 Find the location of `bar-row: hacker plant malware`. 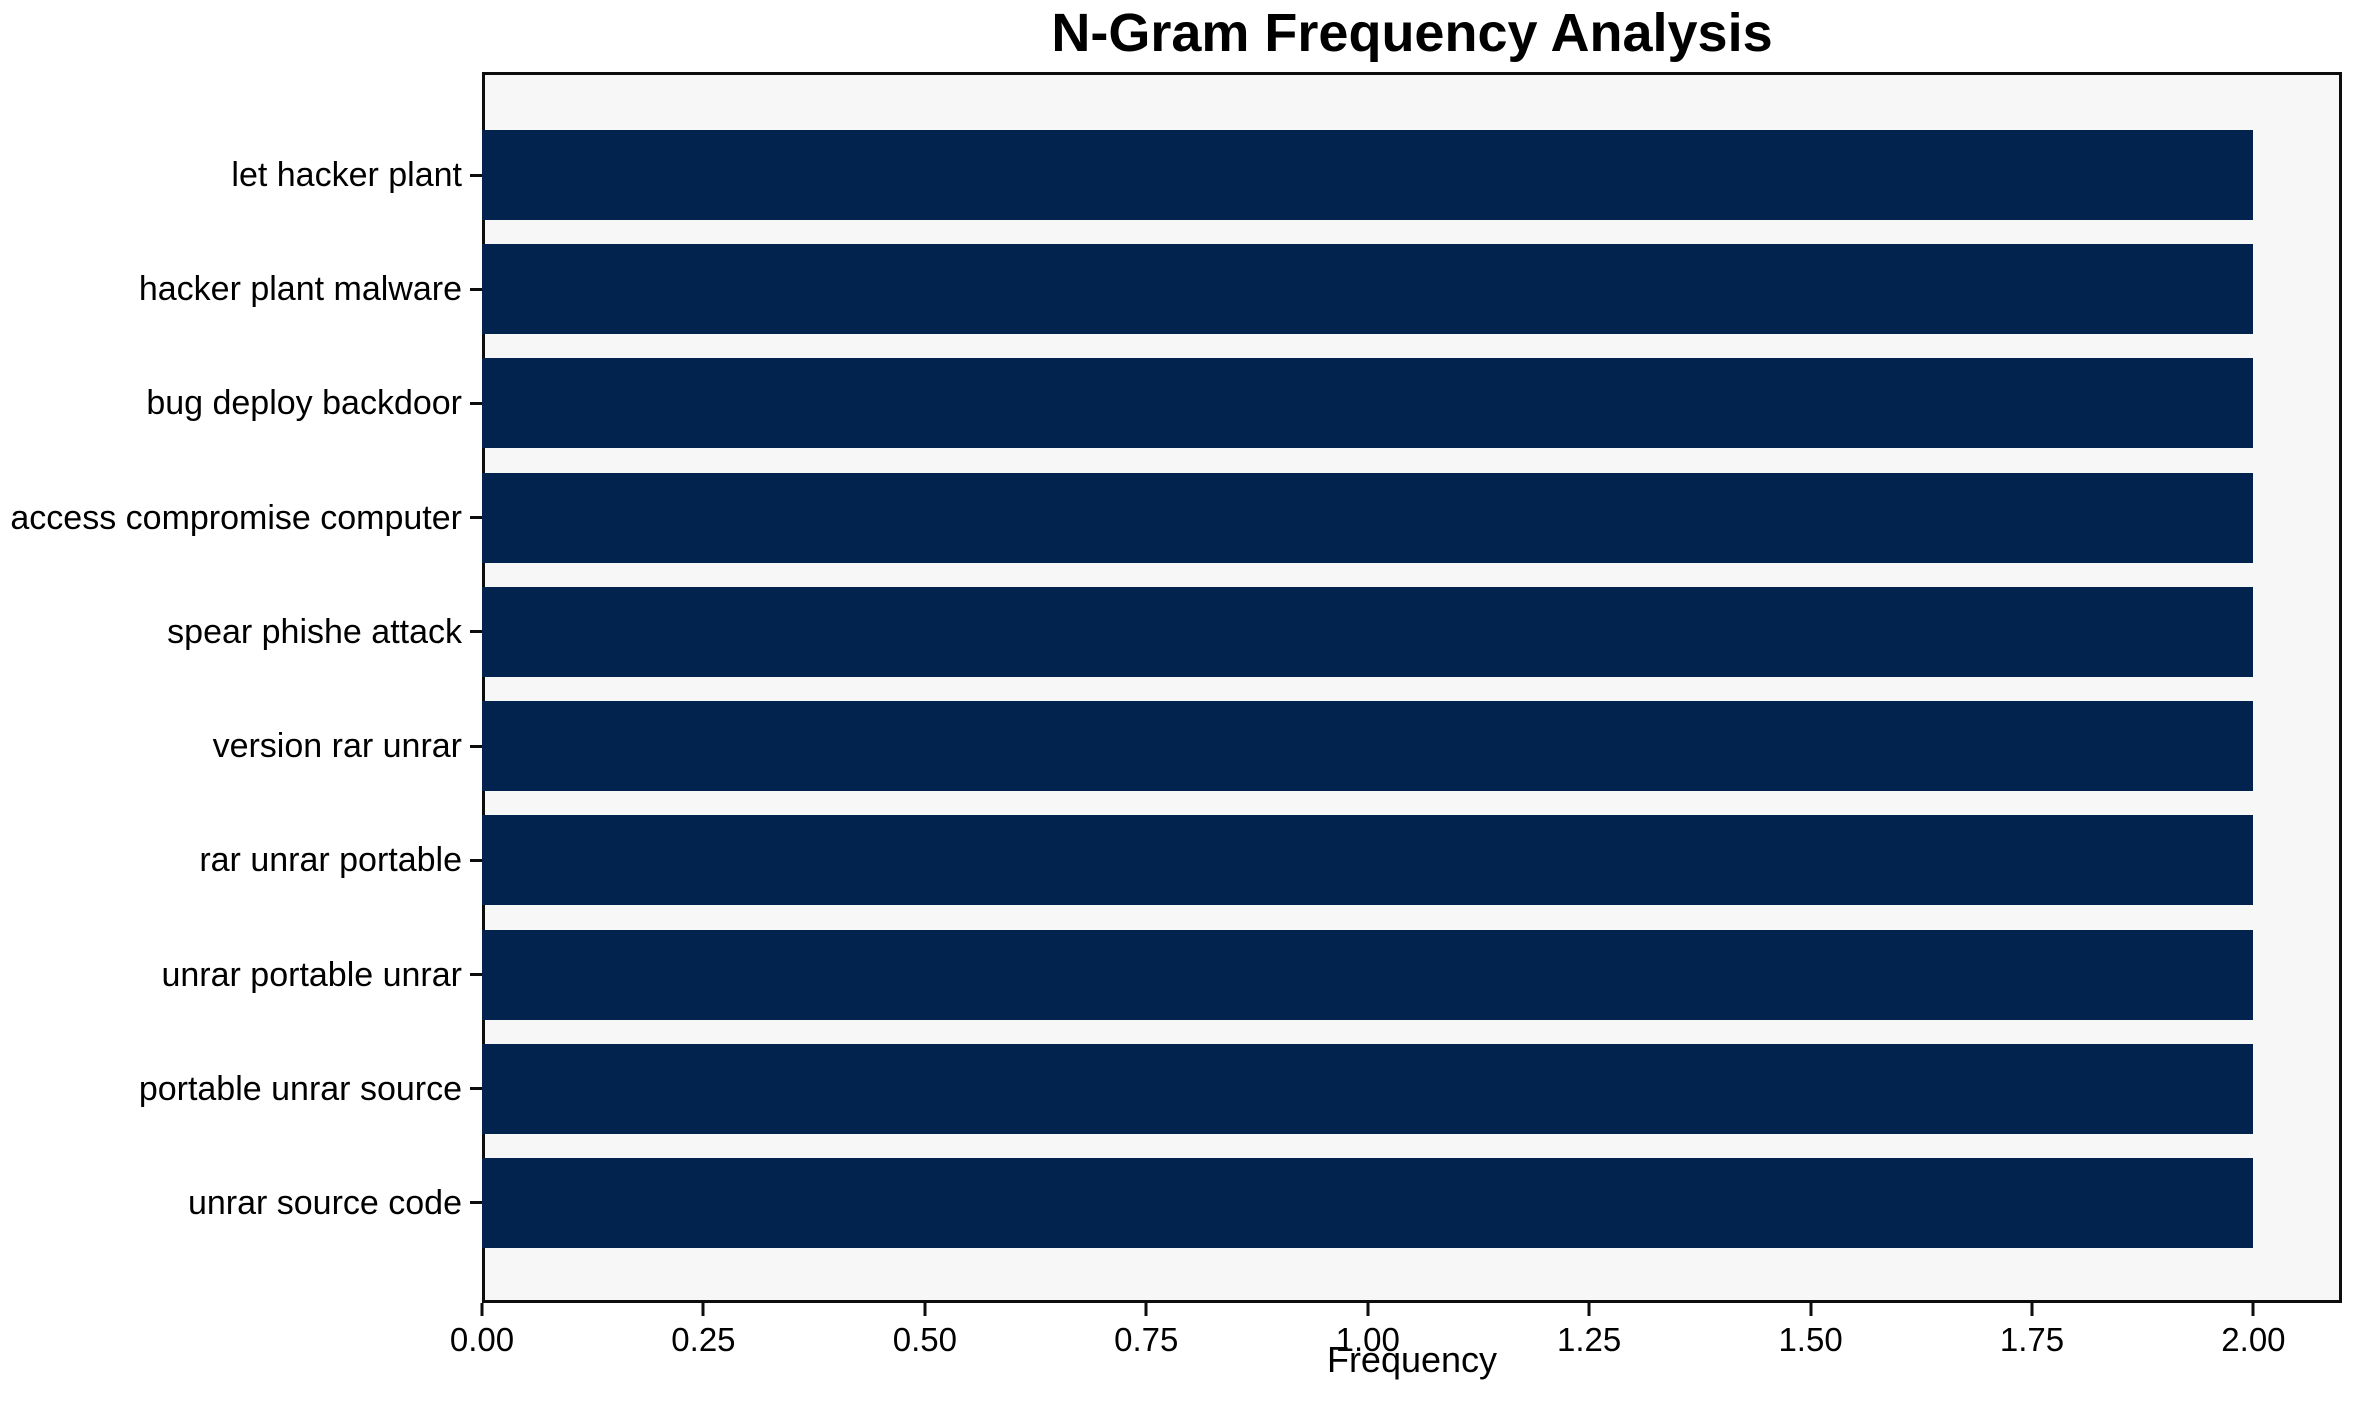

bar-row: hacker plant malware is located at coordinates (1181, 289).